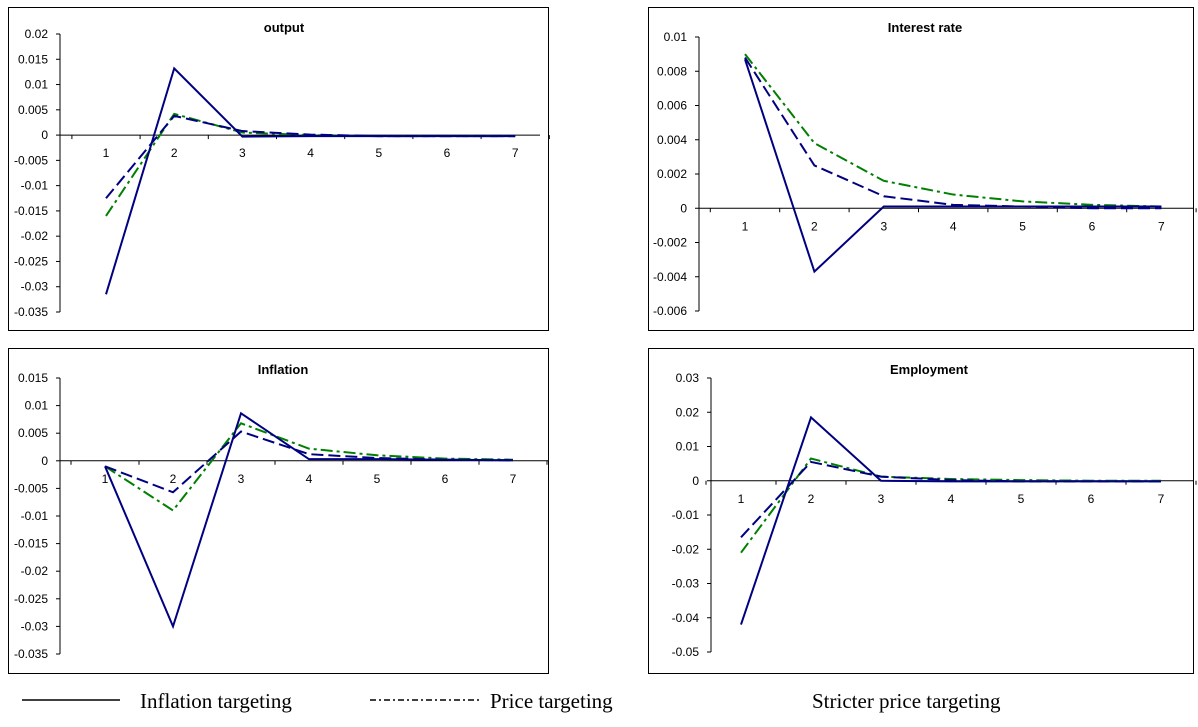 The width and height of the screenshot is (1198, 727). Describe the element at coordinates (551, 701) in the screenshot. I see `legend-label-price-targeting: Price targeting` at that location.